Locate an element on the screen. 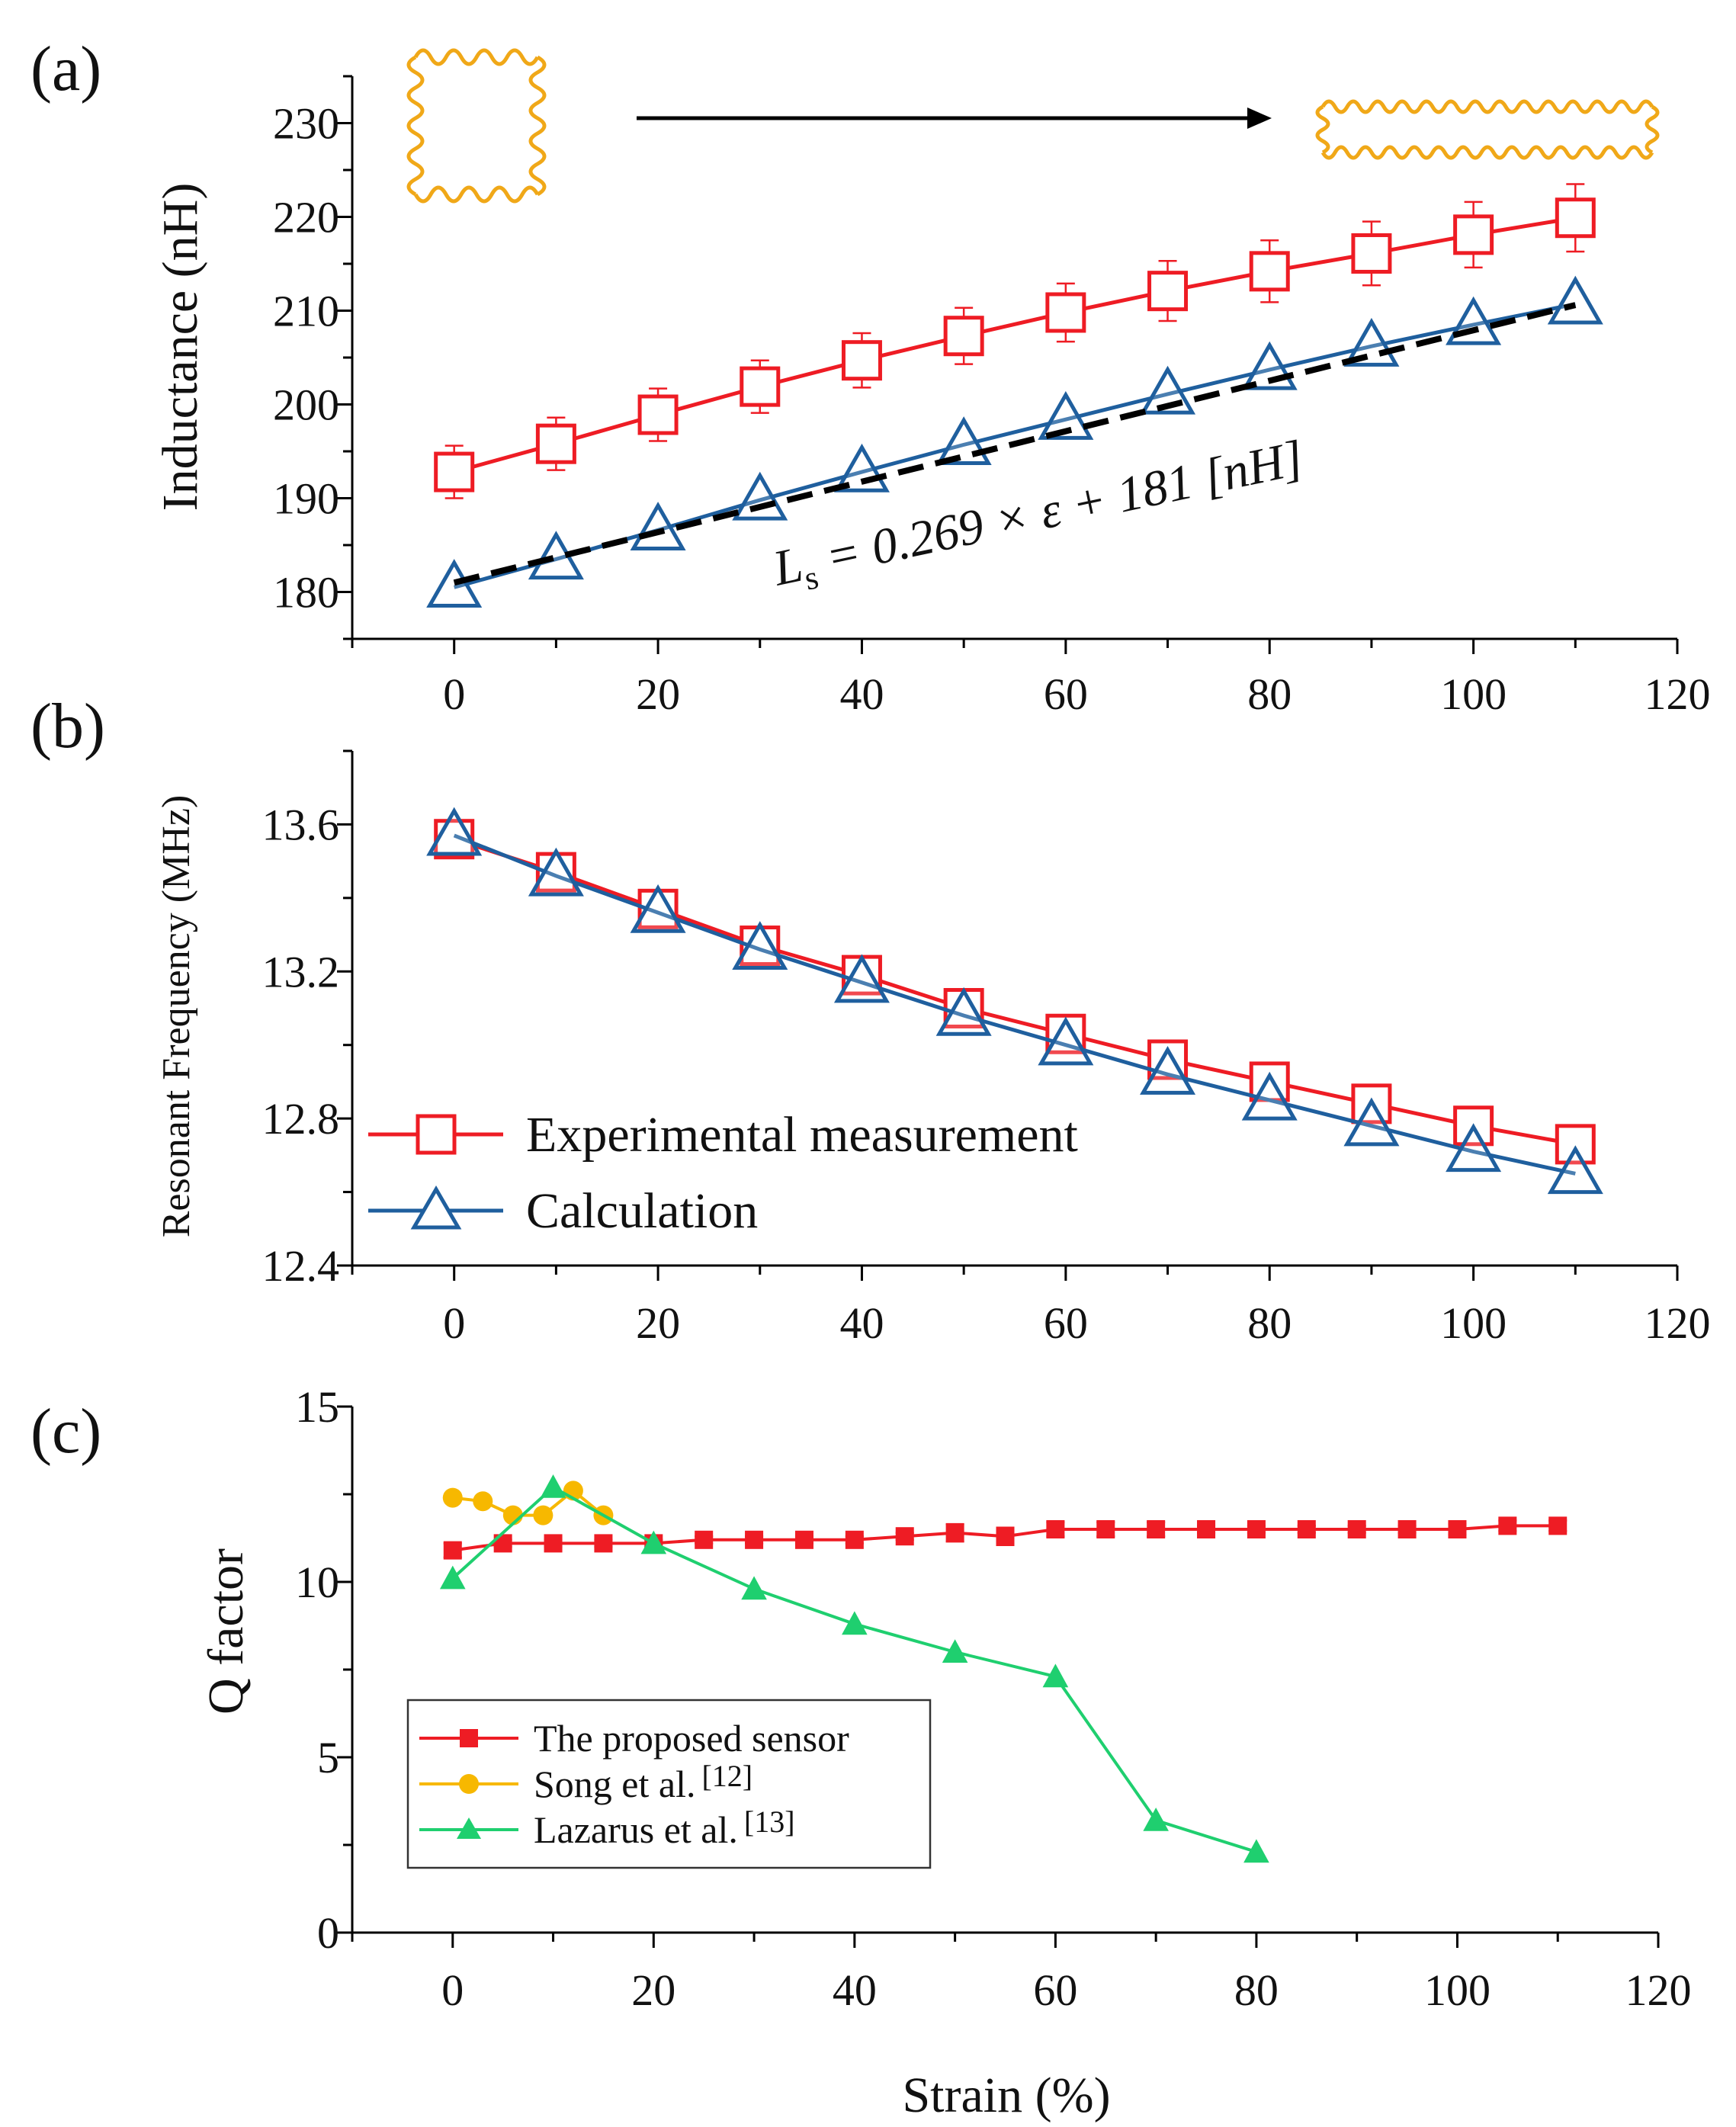 The image size is (1736, 2127). panel-c-x-tick-label: 40 is located at coordinates (855, 1990).